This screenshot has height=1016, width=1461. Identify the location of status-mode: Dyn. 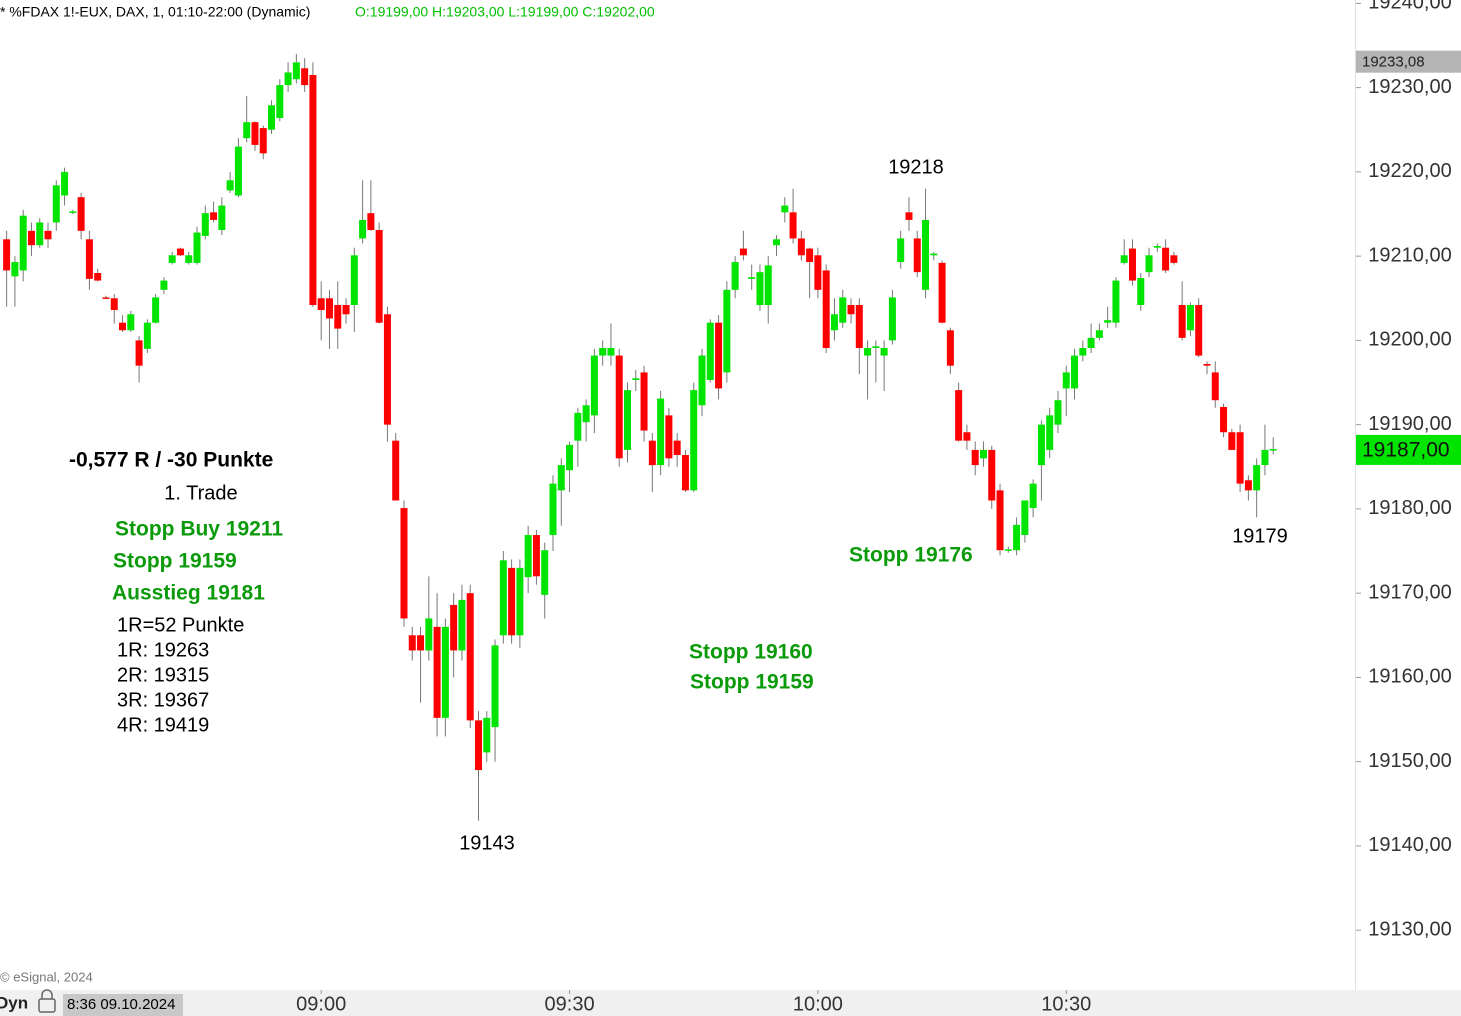
(14, 1002).